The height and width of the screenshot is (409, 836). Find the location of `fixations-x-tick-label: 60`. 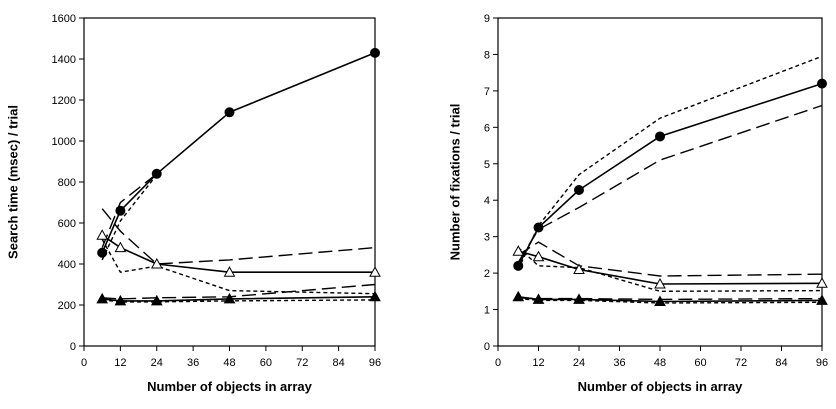

fixations-x-tick-label: 60 is located at coordinates (700, 363).